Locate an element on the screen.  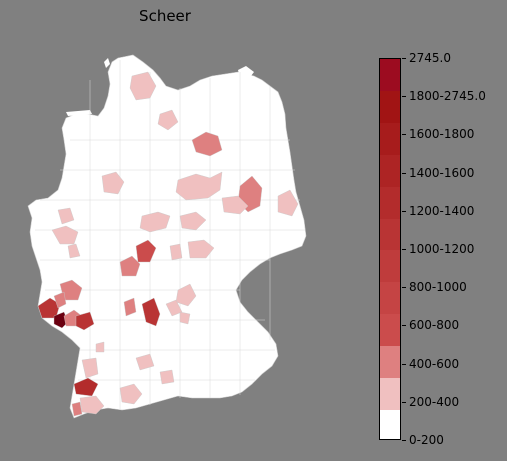
legend-label: 0-200 is located at coordinates (426, 440).